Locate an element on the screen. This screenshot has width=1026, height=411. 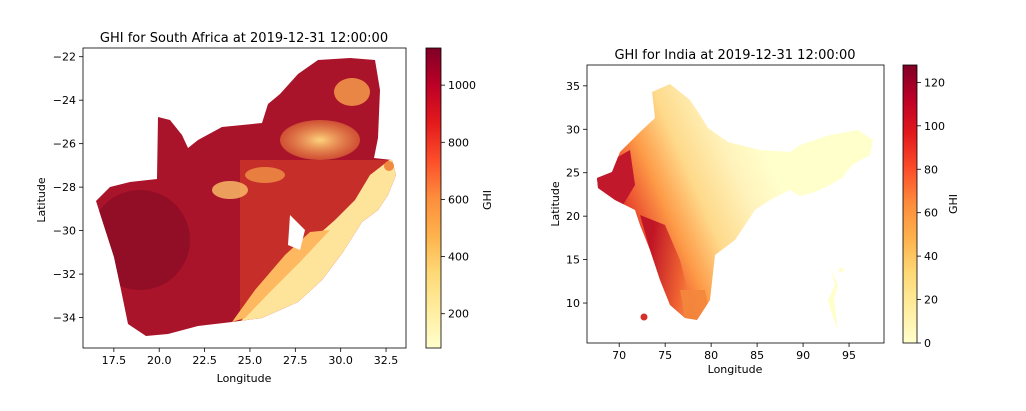
y-tick-label: 10 is located at coordinates (573, 303).